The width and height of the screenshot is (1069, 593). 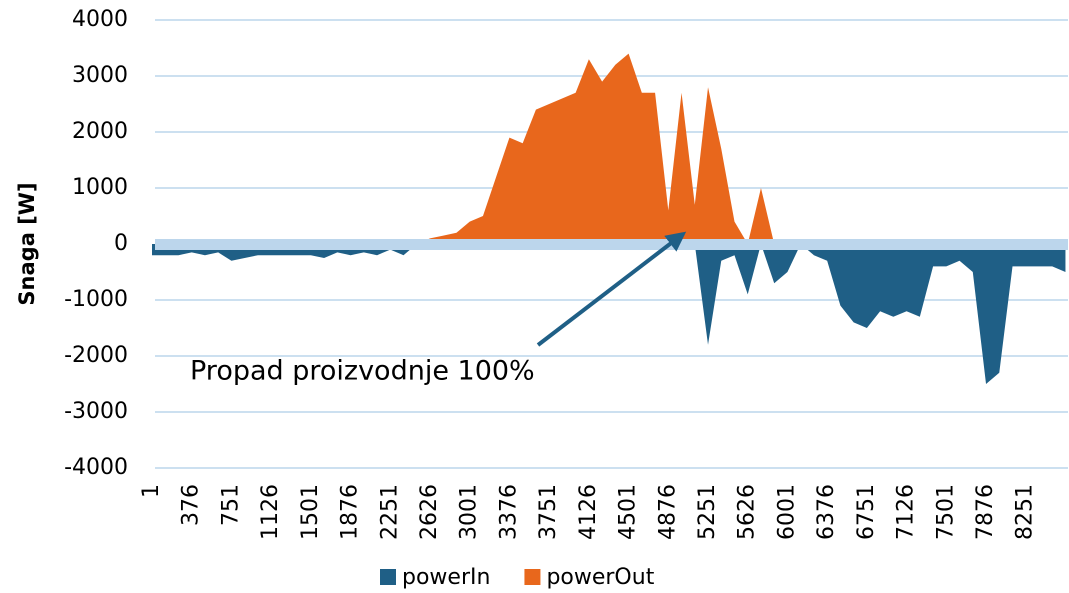 What do you see at coordinates (191, 505) in the screenshot?
I see `x-tick-label: 376` at bounding box center [191, 505].